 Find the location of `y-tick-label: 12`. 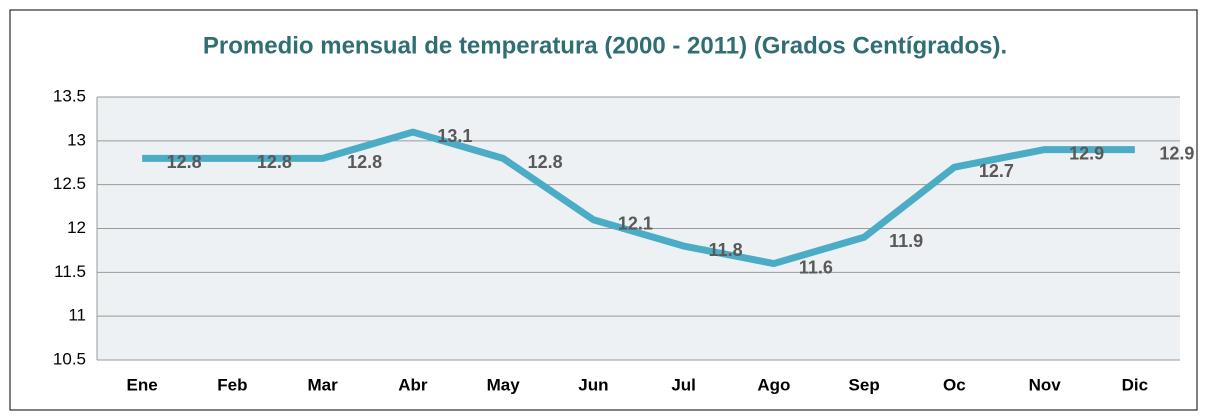

y-tick-label: 12 is located at coordinates (76, 227).